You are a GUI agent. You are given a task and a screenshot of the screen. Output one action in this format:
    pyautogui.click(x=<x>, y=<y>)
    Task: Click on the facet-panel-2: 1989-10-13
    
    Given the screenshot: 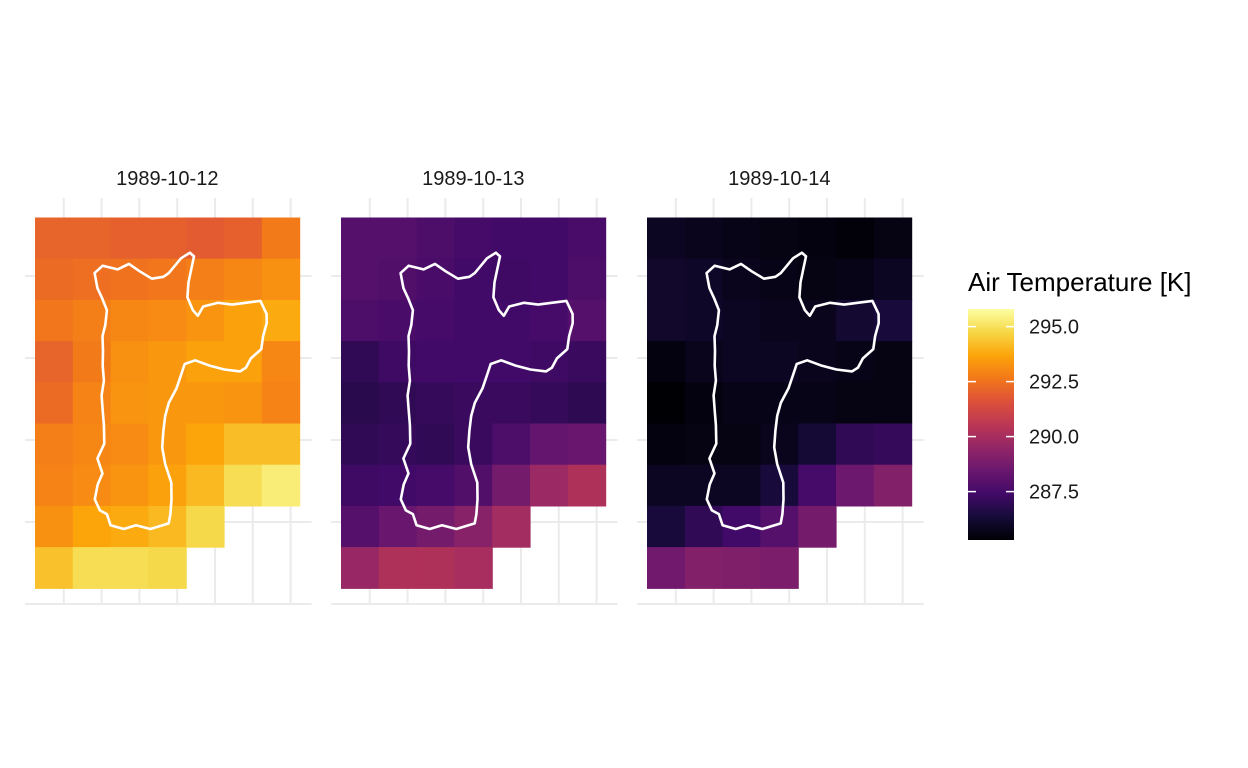 What is the action you would take?
    pyautogui.click(x=474, y=386)
    